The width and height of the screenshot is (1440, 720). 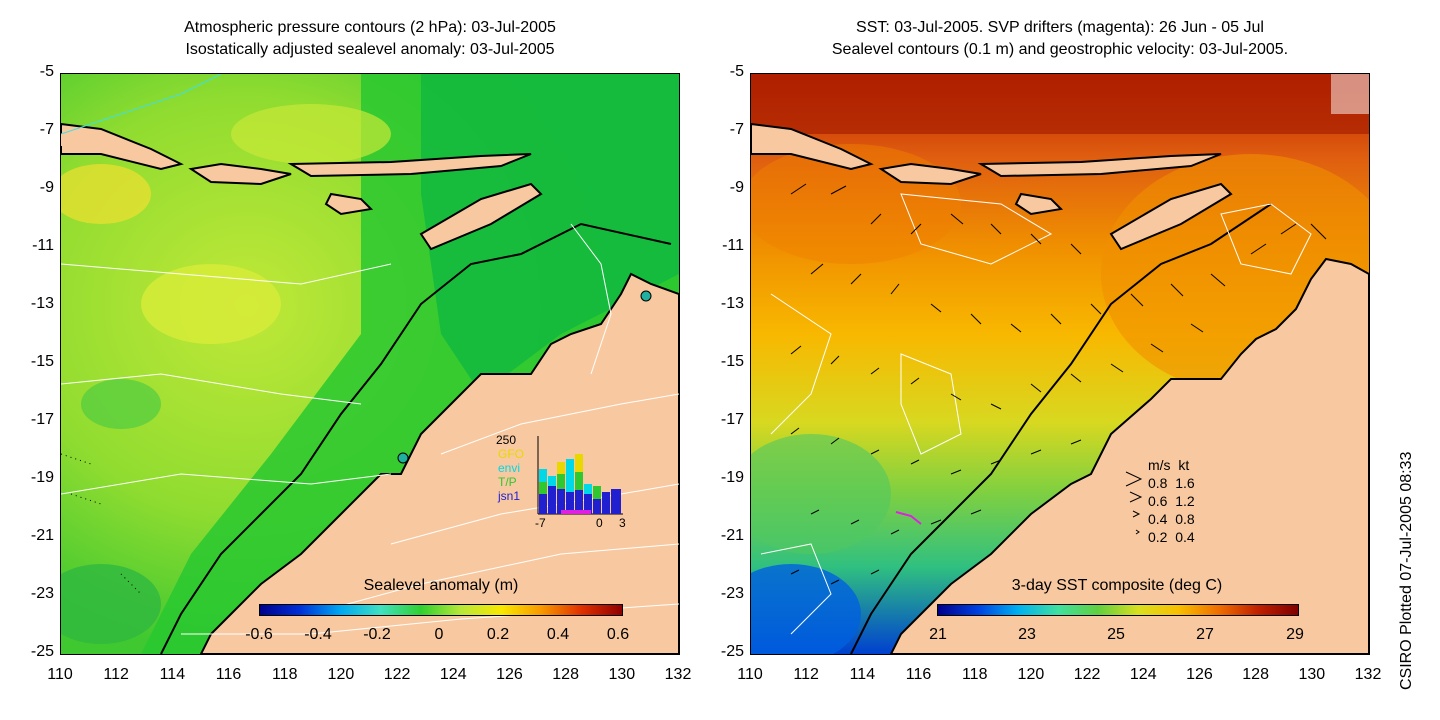 I want to click on island-flores-chain, so click(x=409, y=165).